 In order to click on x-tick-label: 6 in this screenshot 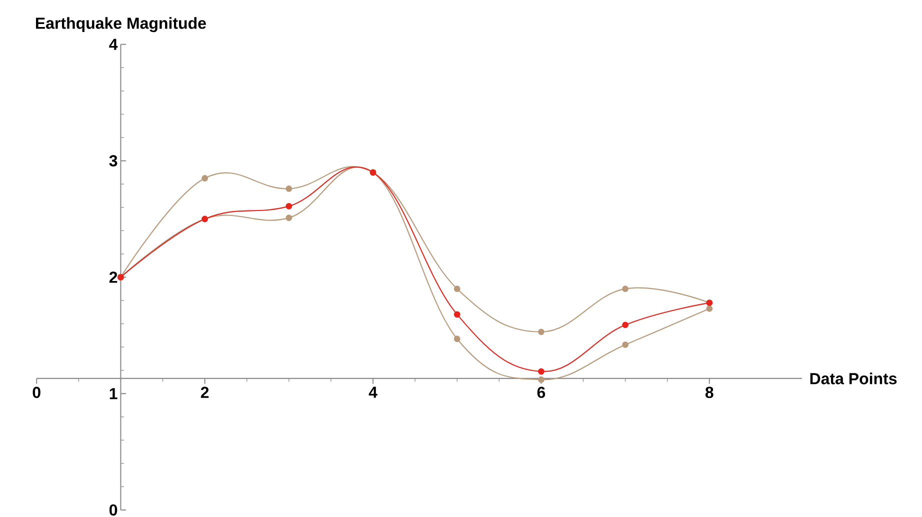, I will do `click(541, 392)`.